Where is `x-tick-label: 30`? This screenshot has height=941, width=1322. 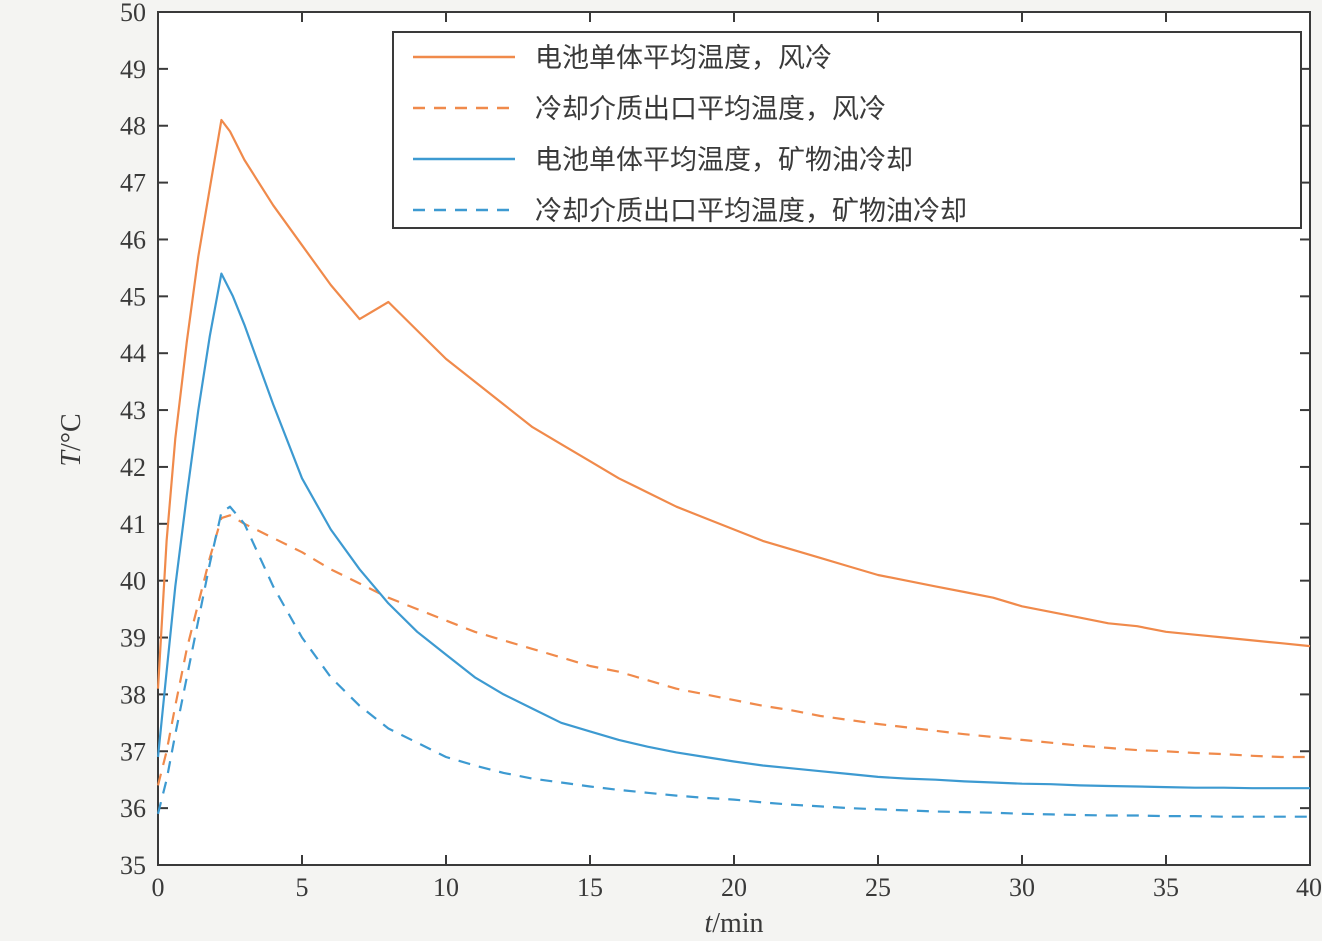
x-tick-label: 30 is located at coordinates (1022, 887).